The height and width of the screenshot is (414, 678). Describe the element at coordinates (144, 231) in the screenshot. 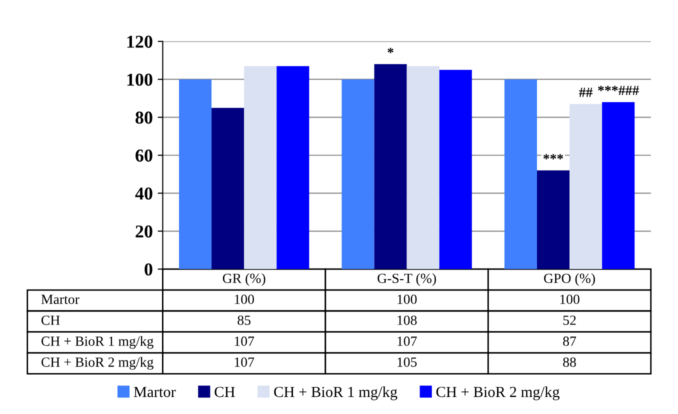

I see `y-tick-label: 20` at that location.